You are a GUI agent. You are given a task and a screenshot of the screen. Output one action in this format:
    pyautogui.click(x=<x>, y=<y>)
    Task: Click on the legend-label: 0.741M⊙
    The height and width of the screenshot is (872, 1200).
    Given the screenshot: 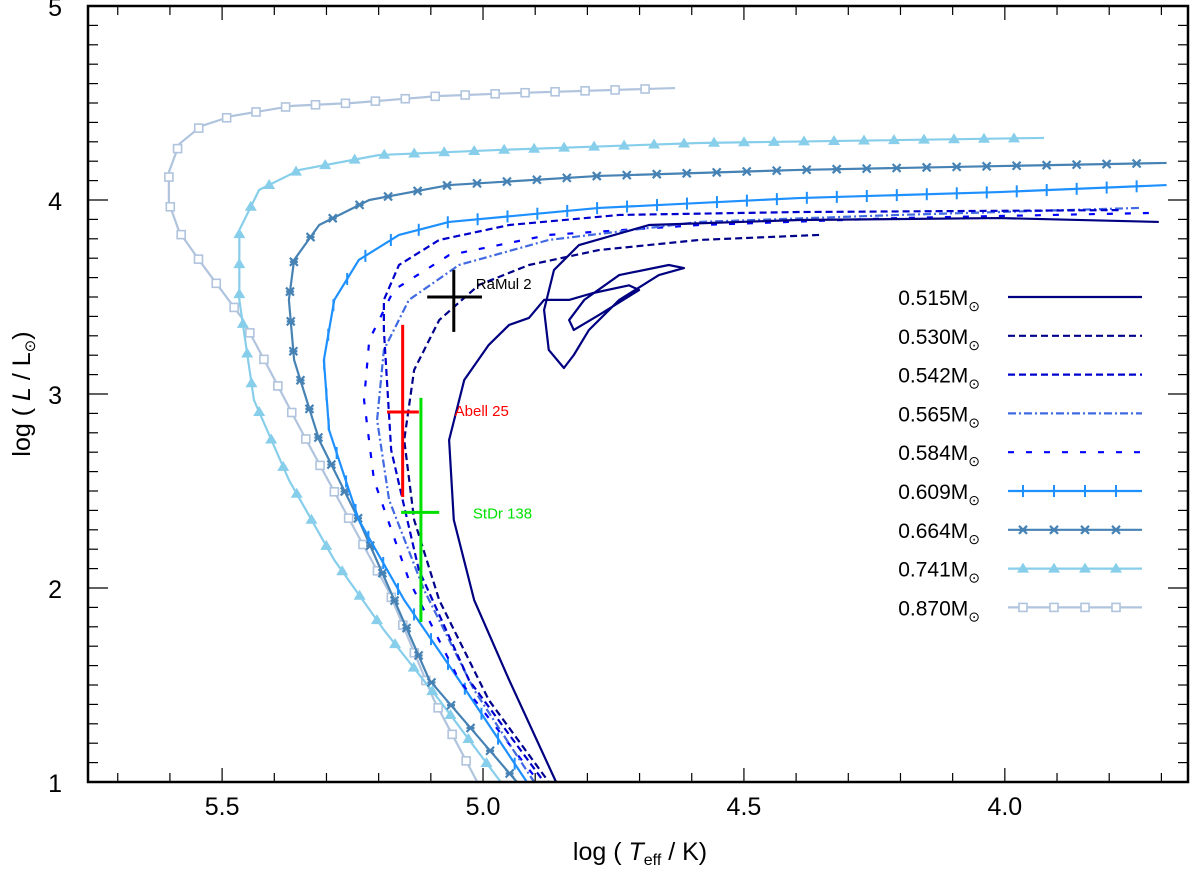 What is the action you would take?
    pyautogui.click(x=939, y=572)
    